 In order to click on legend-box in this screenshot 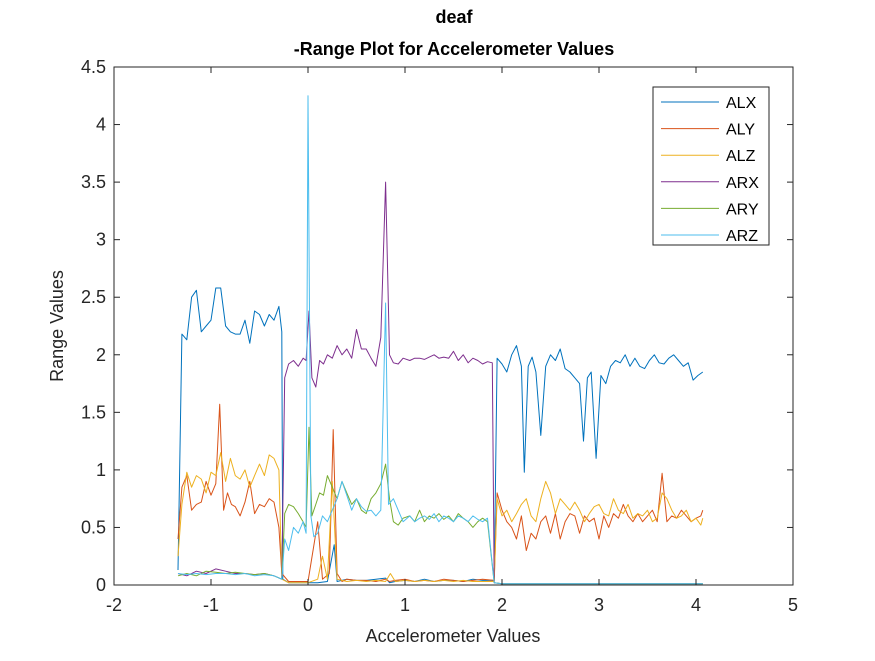, I will do `click(711, 166)`.